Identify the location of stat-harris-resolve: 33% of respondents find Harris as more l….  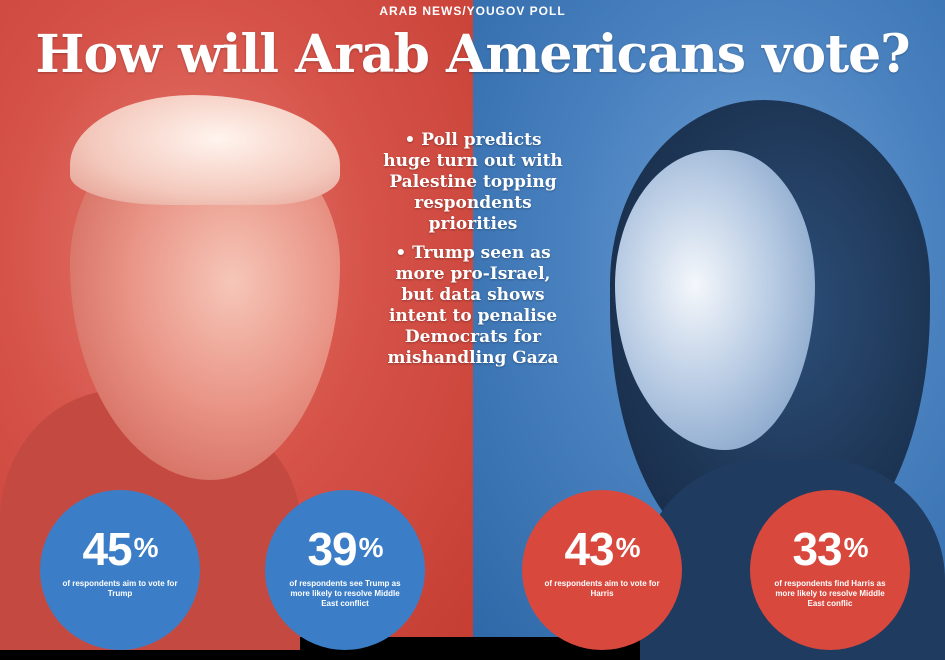
(830, 570).